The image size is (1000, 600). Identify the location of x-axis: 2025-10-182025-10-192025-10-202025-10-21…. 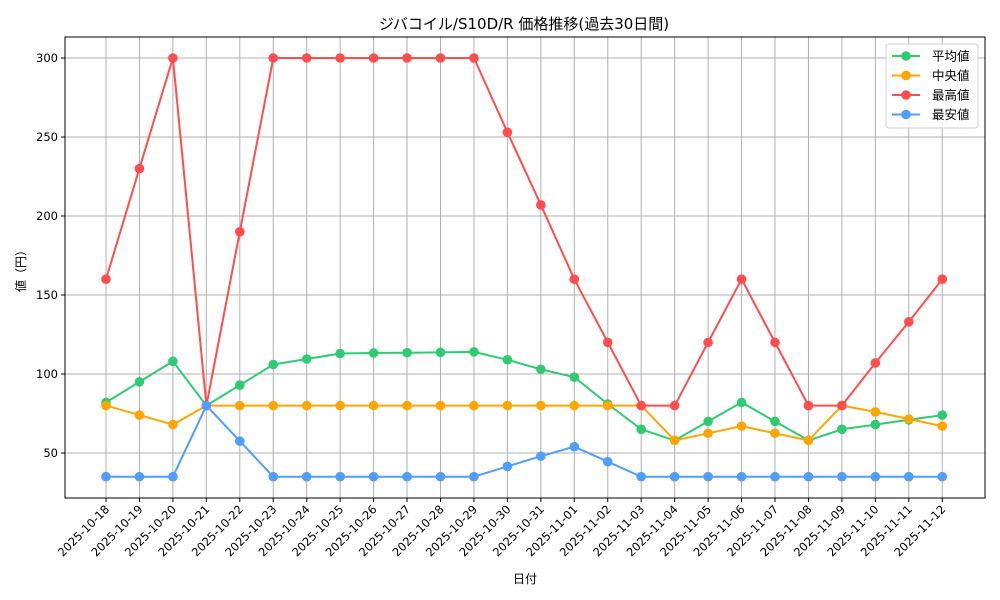
(501, 528).